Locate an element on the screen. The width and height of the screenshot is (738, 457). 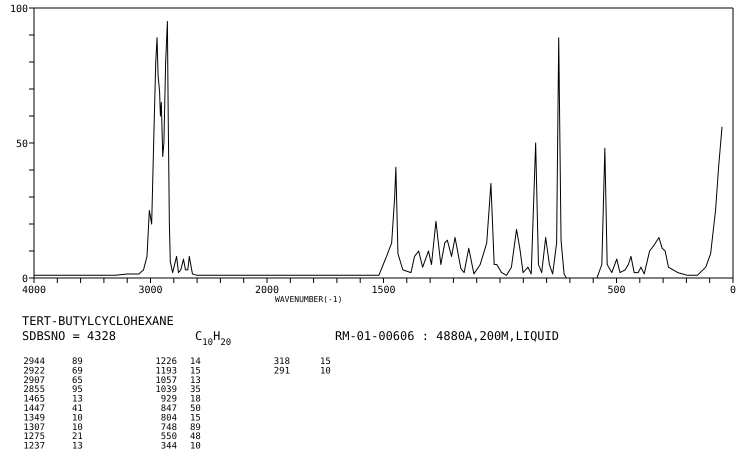
text: 318 15 is located at coordinates (302, 362).